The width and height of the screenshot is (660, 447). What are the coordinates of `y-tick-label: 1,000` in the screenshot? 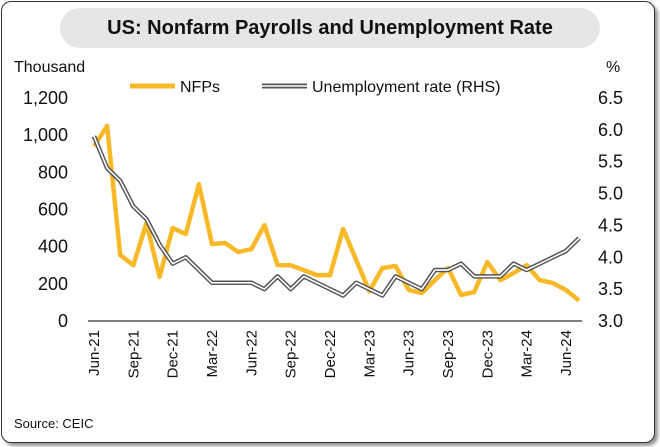 It's located at (45, 135).